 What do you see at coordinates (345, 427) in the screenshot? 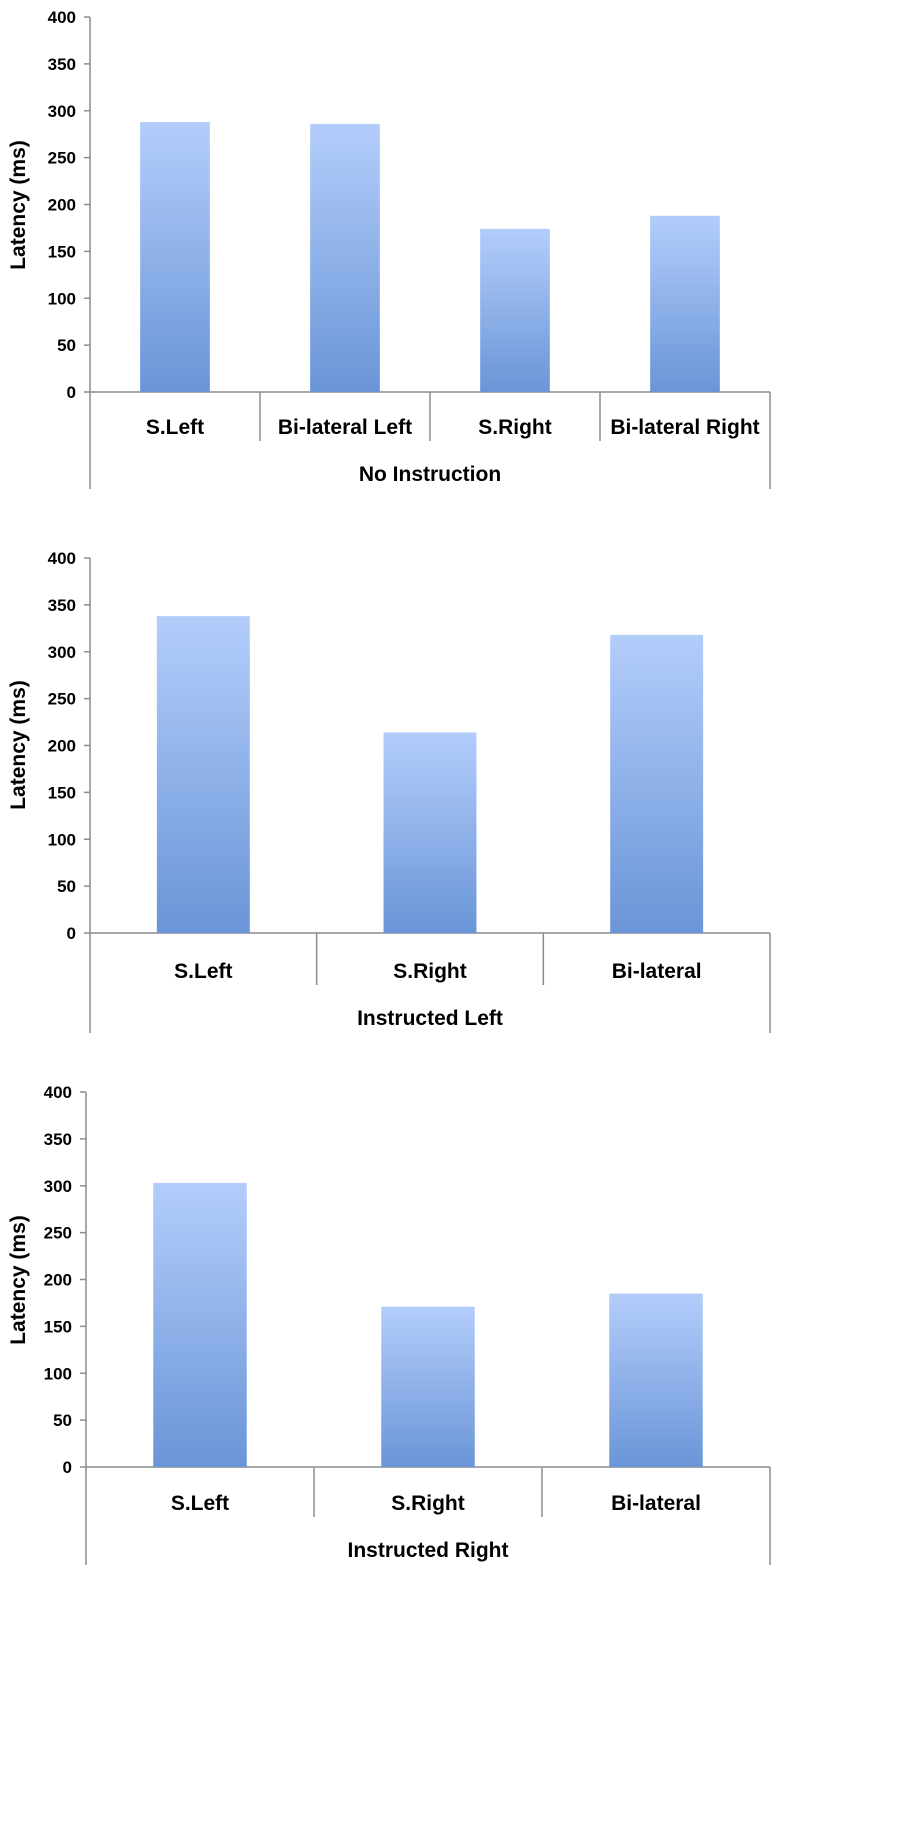
I see `x-tick-label: Bi-lateral Left` at bounding box center [345, 427].